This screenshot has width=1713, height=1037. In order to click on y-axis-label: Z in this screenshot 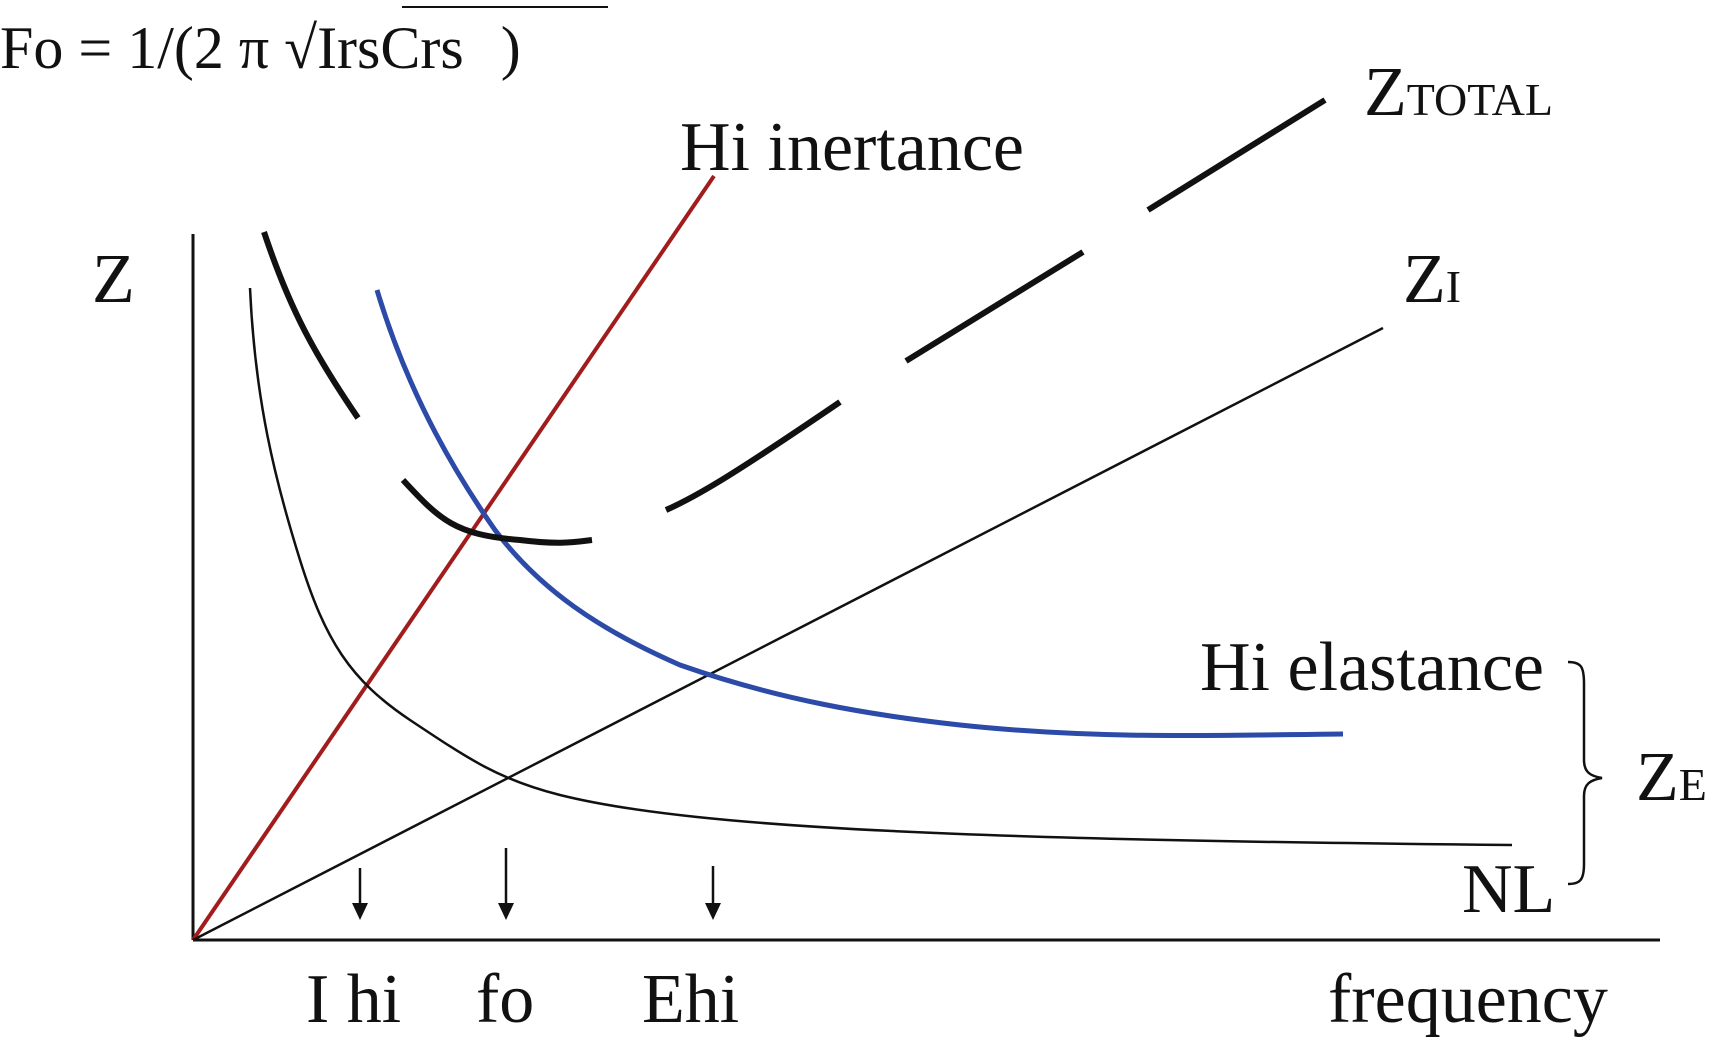, I will do `click(113, 279)`.